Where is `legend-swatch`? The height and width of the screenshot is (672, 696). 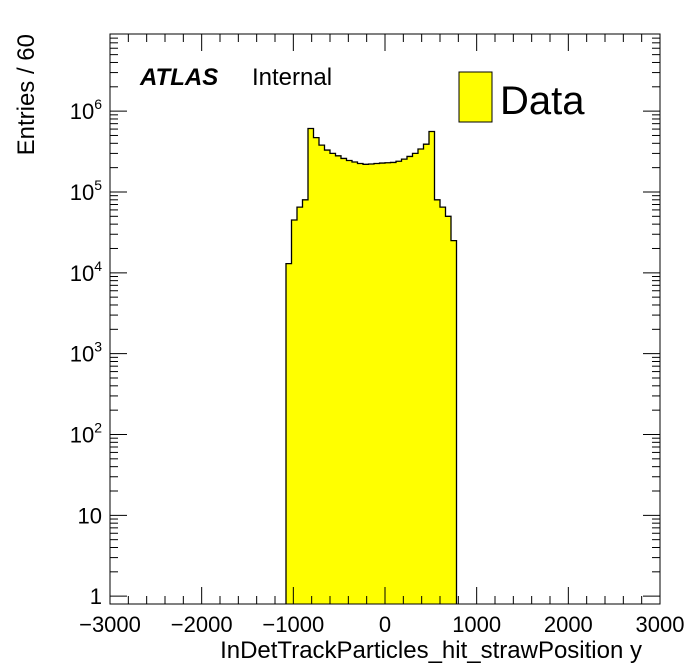
legend-swatch is located at coordinates (475, 97).